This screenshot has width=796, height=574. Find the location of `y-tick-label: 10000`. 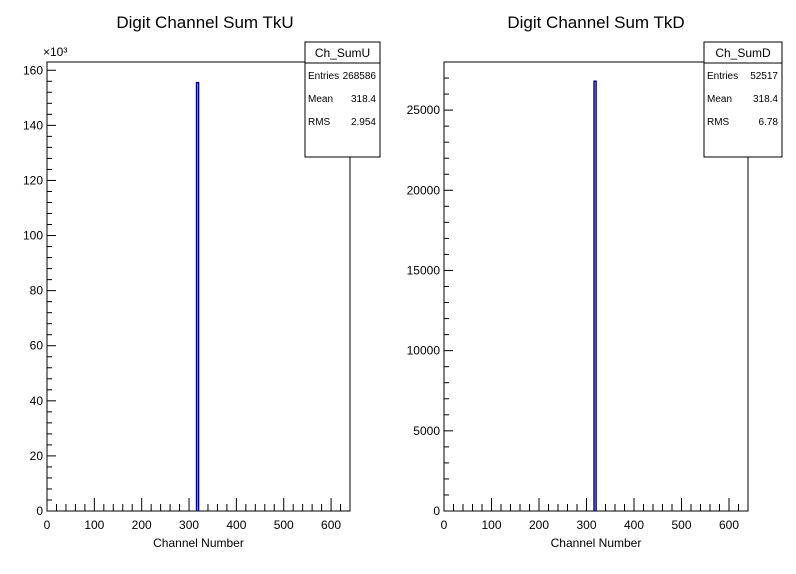

y-tick-label: 10000 is located at coordinates (424, 351).